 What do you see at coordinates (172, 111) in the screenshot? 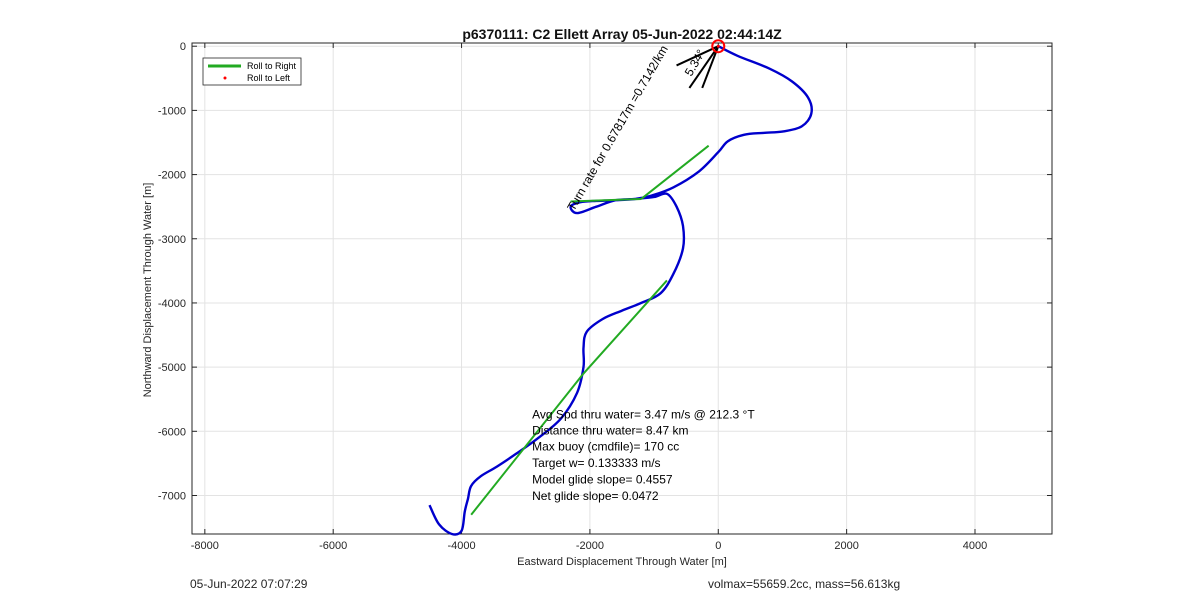
I see `y-tick-label: -1000` at bounding box center [172, 111].